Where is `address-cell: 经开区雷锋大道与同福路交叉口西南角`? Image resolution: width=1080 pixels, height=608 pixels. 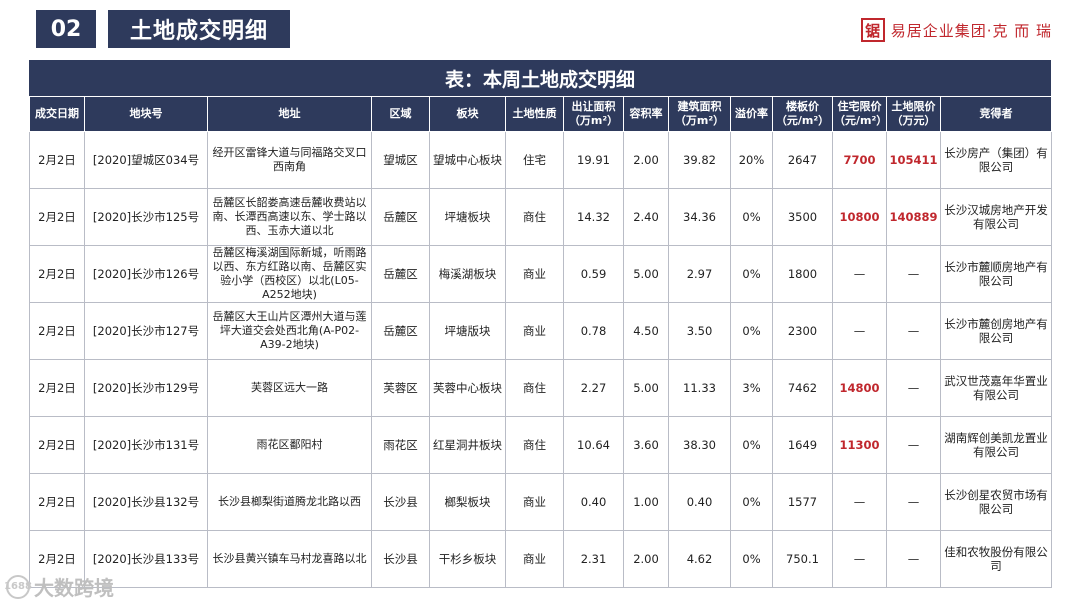 address-cell: 经开区雷锋大道与同福路交叉口西南角 is located at coordinates (289, 160).